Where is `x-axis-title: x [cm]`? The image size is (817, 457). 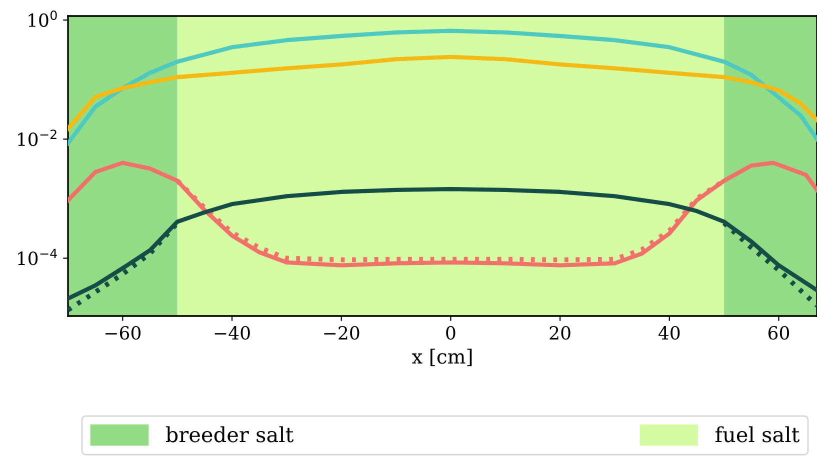 x-axis-title: x [cm] is located at coordinates (442, 357).